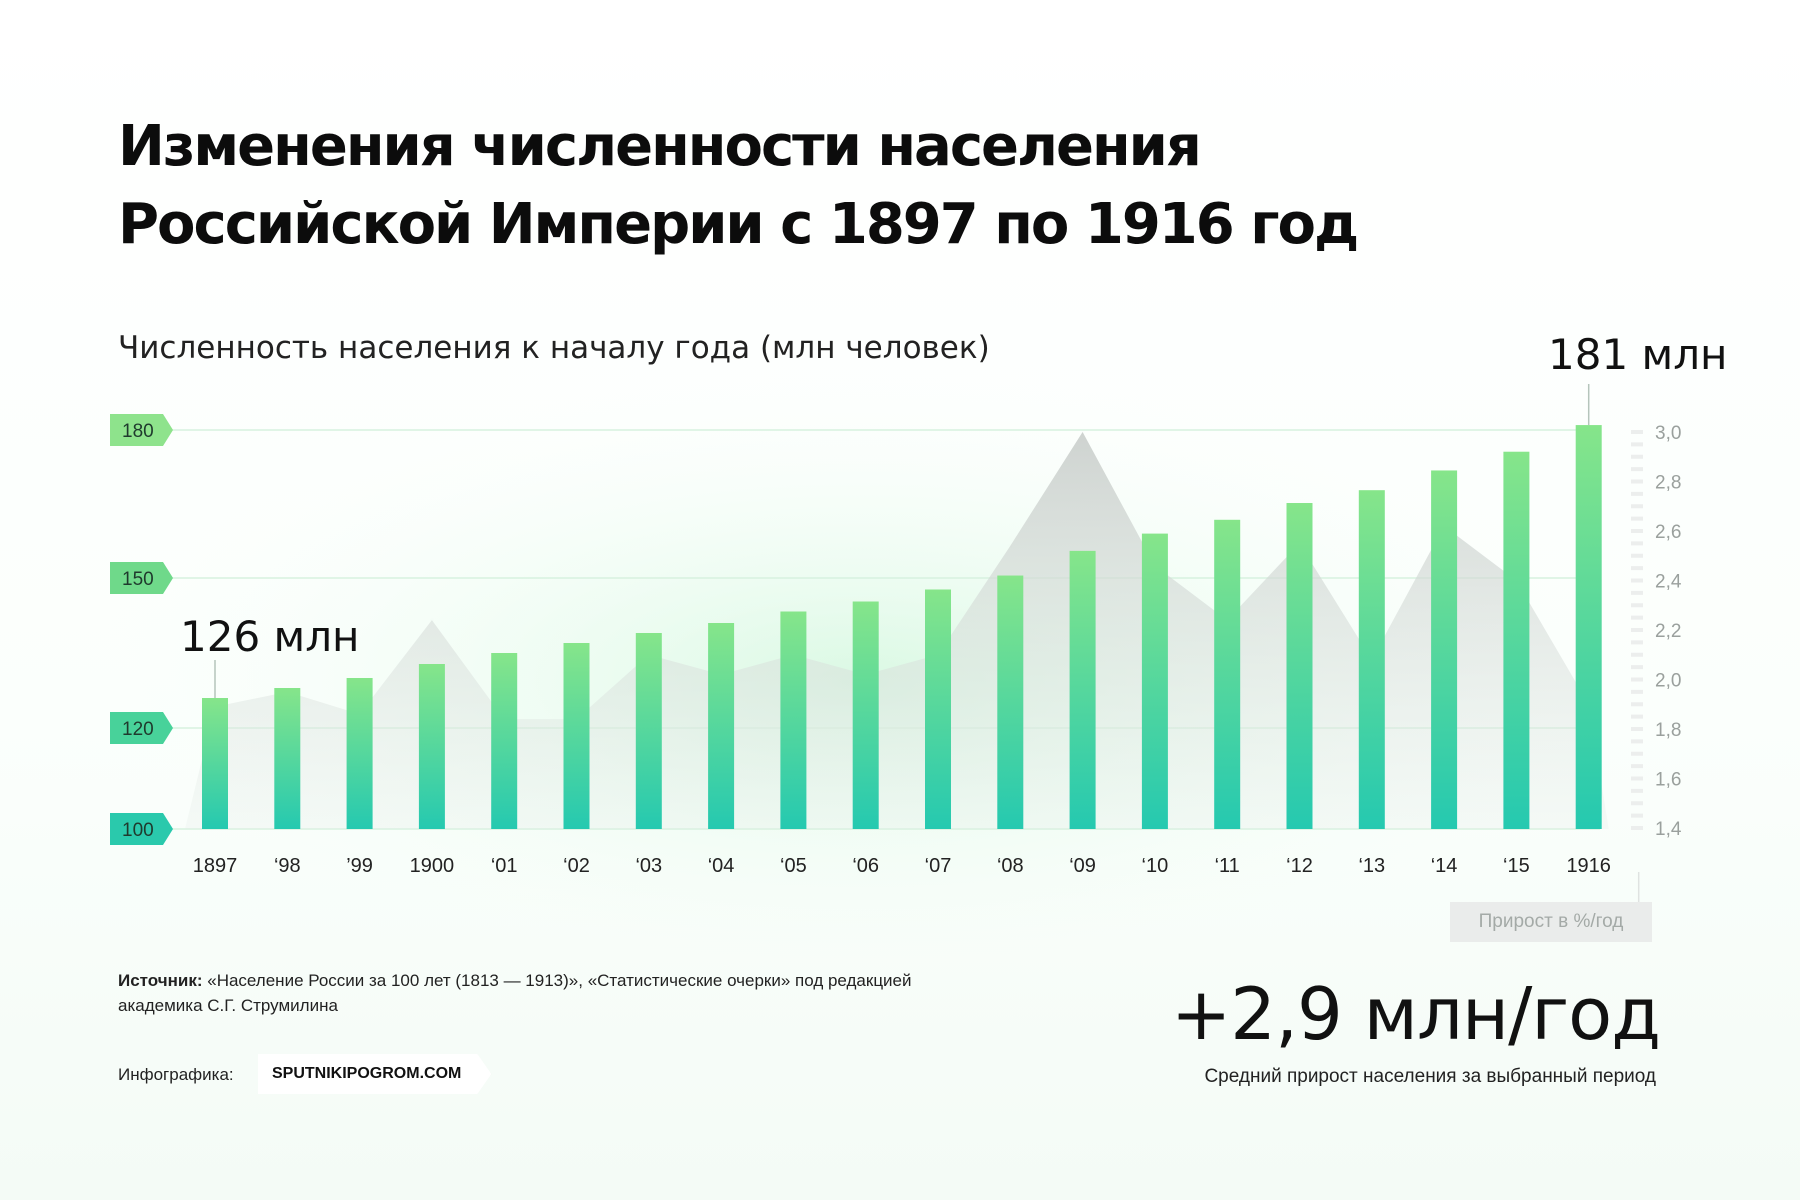  Describe the element at coordinates (738, 224) in the screenshot. I see `title-line-2: Российской Империи с 1897 по 1916 год` at that location.